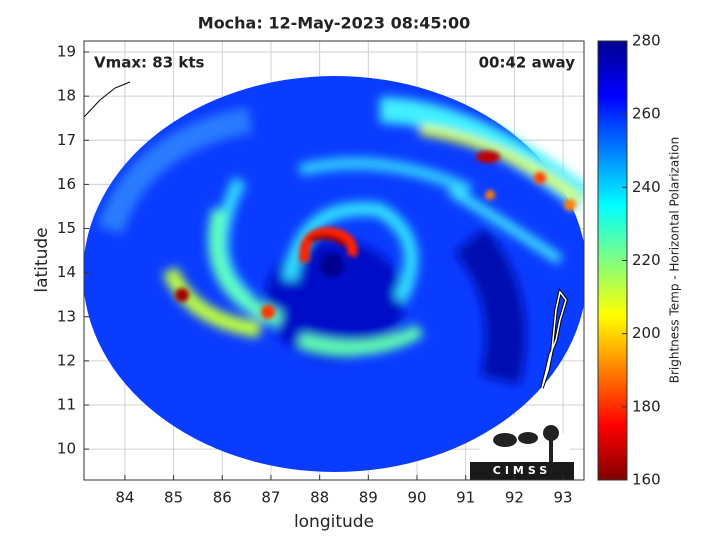 Image resolution: width=720 pixels, height=540 pixels. What do you see at coordinates (527, 63) in the screenshot?
I see `annotation: 00:42 away` at bounding box center [527, 63].